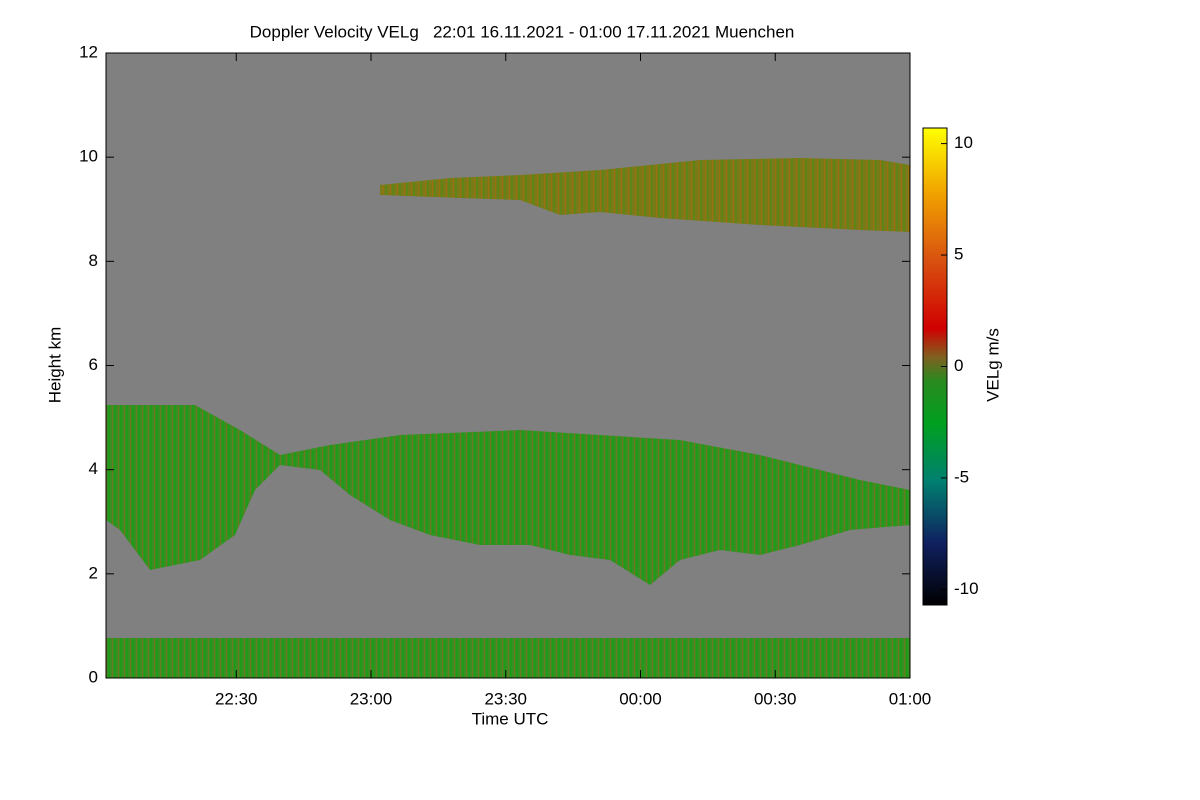 Image resolution: width=1200 pixels, height=800 pixels. What do you see at coordinates (775, 698) in the screenshot?
I see `x-tick-label: 00:30` at bounding box center [775, 698].